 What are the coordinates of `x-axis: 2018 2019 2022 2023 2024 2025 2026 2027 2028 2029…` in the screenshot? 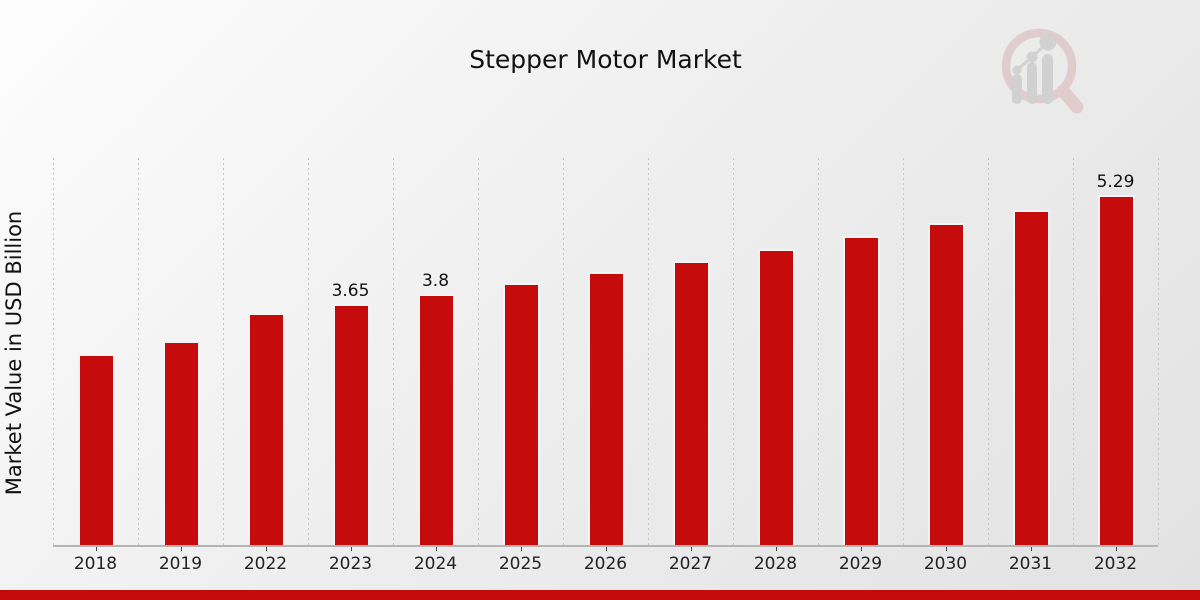 It's located at (605, 566).